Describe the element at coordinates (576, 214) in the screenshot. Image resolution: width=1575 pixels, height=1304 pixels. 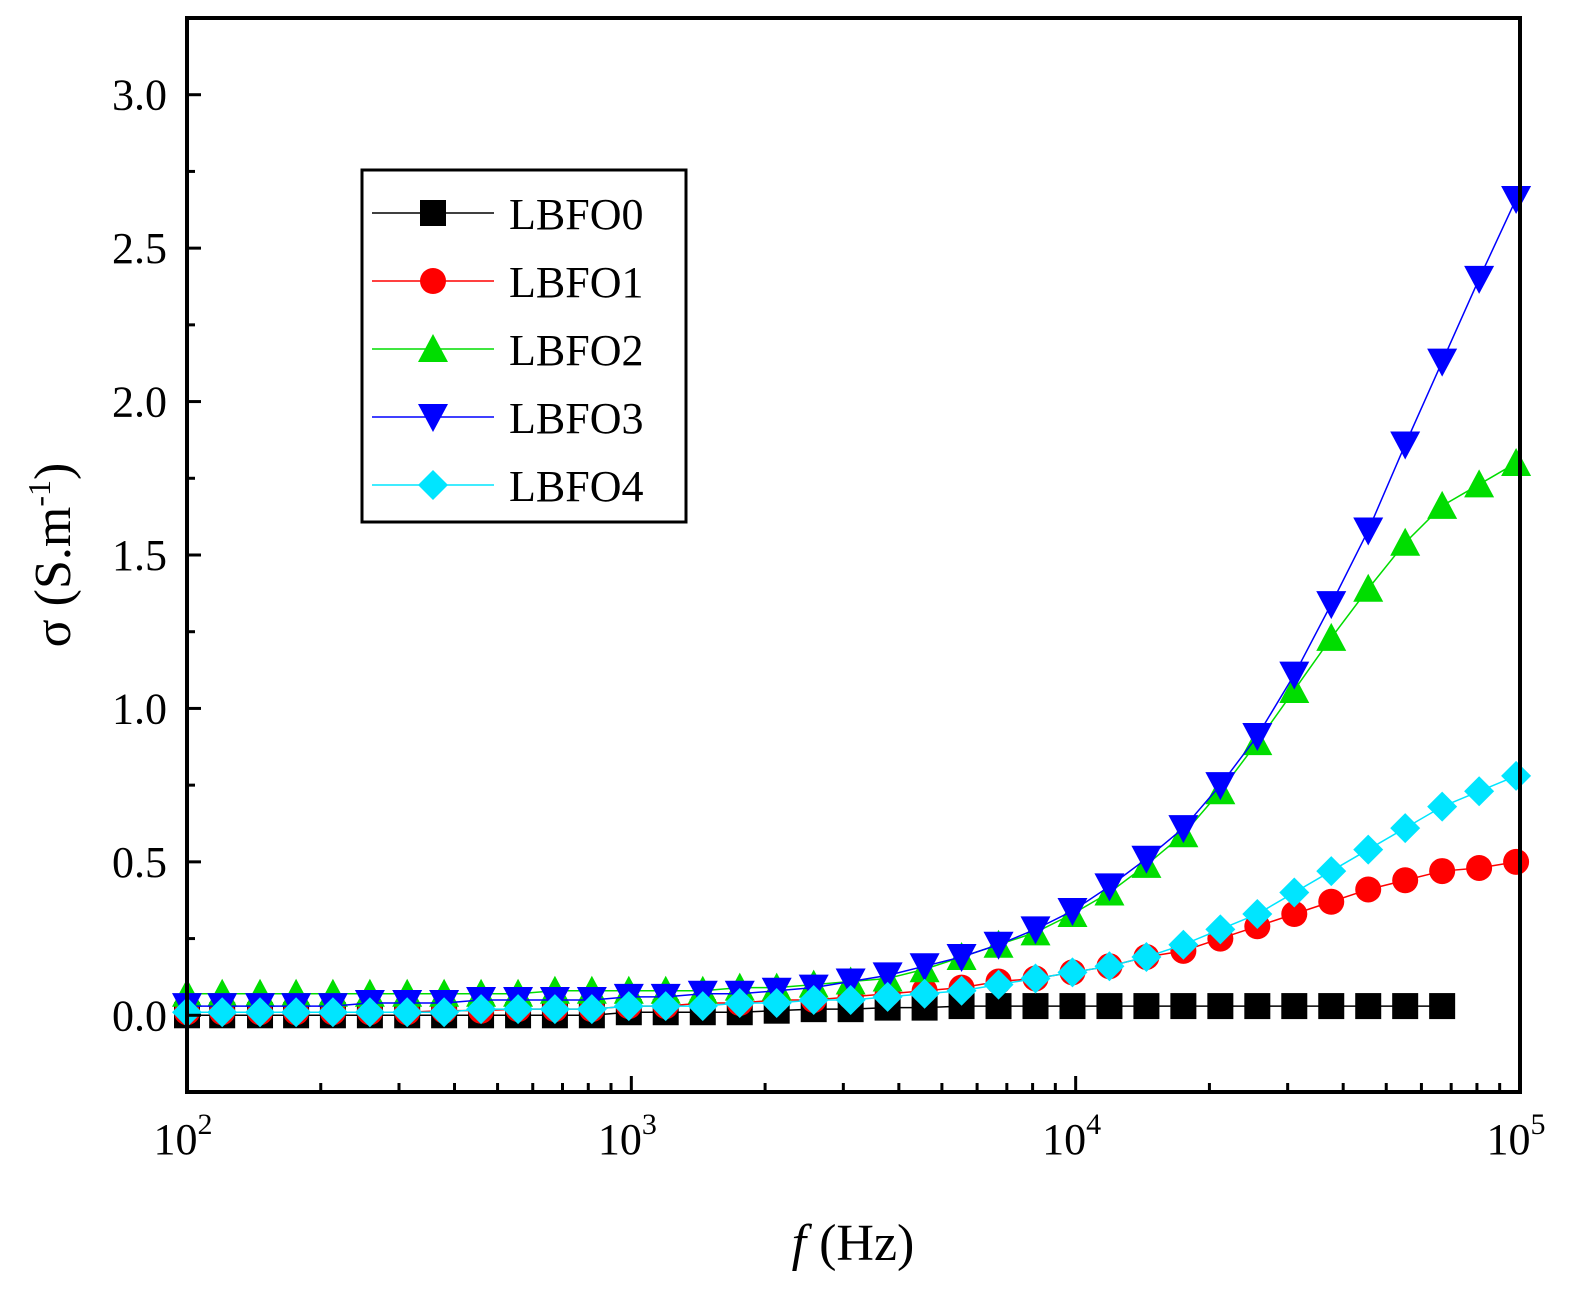
I see `legend-label: LBFO0` at that location.